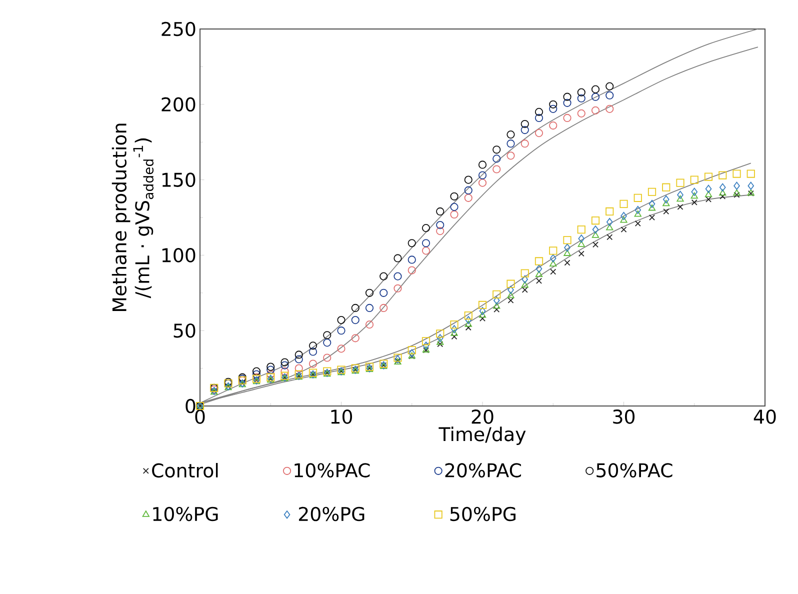  Describe the element at coordinates (185, 330) in the screenshot. I see `y-tick-label: 50` at that location.